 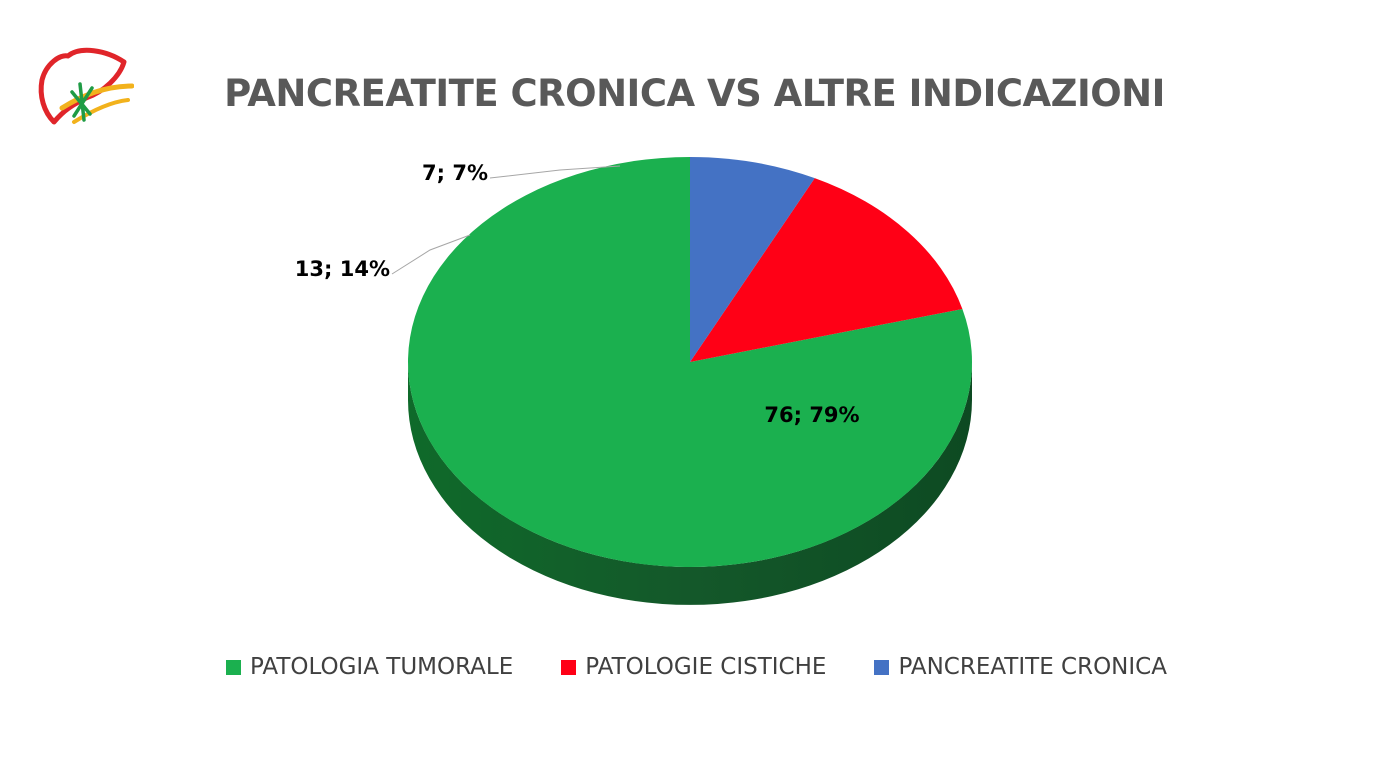 What do you see at coordinates (342, 269) in the screenshot?
I see `data-label-patologie-cistiche: 13; 14%` at bounding box center [342, 269].